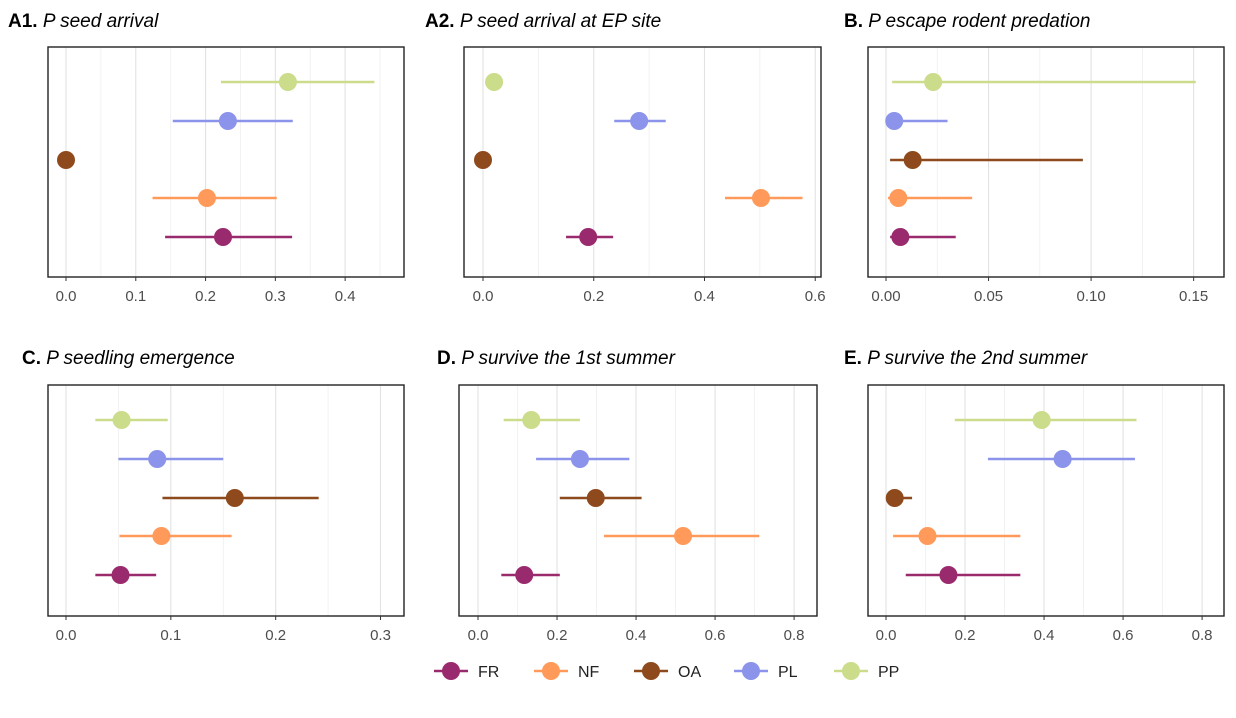 The image size is (1236, 718). Describe the element at coordinates (1193, 296) in the screenshot. I see `x-tick-label: 0.15` at that location.